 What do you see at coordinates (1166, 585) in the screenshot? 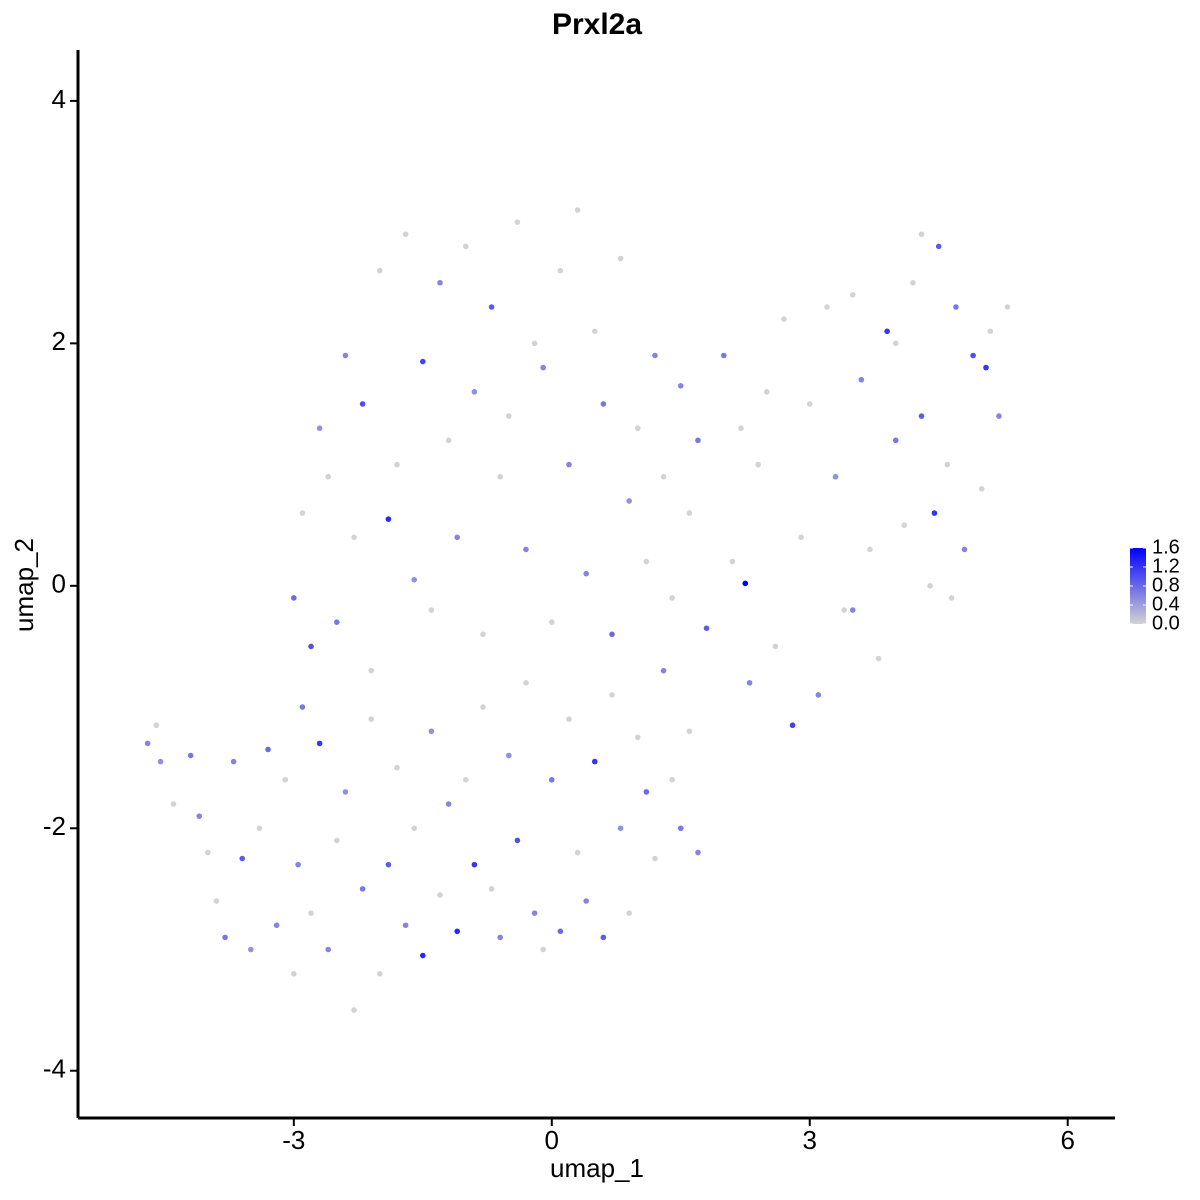
I see `colorbar-label: 0.8` at bounding box center [1166, 585].